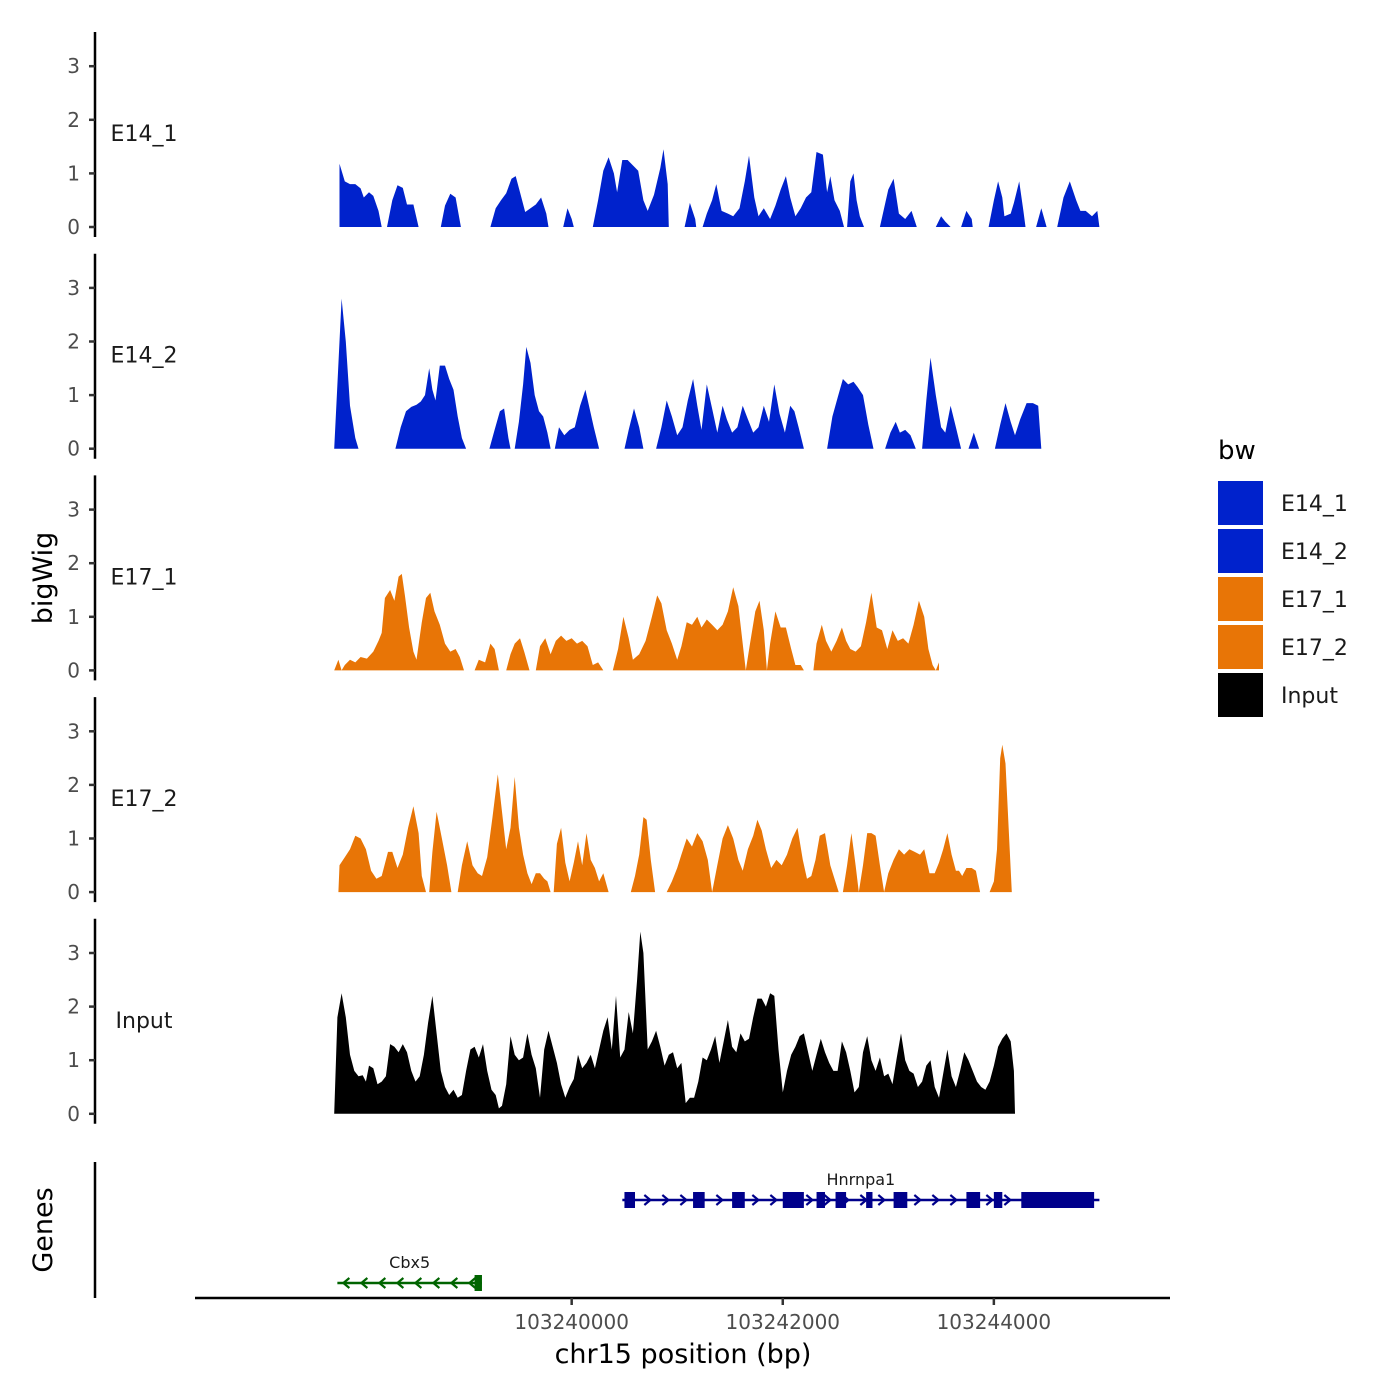  What do you see at coordinates (144, 799) in the screenshot?
I see `track-label: E17_2` at bounding box center [144, 799].